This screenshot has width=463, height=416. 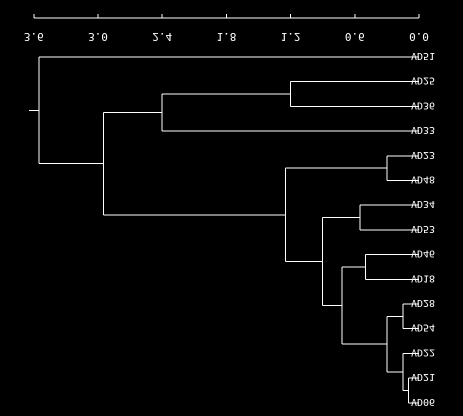 What do you see at coordinates (423, 104) in the screenshot?
I see `leaf-label: VD36` at bounding box center [423, 104].